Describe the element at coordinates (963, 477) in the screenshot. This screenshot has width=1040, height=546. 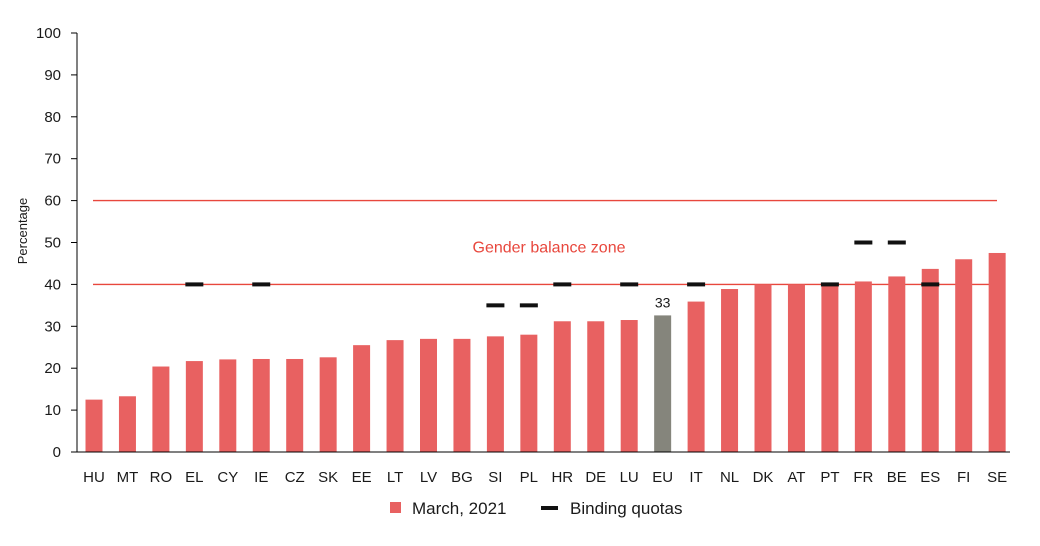
I see `x-tick-label-fi: FI` at that location.